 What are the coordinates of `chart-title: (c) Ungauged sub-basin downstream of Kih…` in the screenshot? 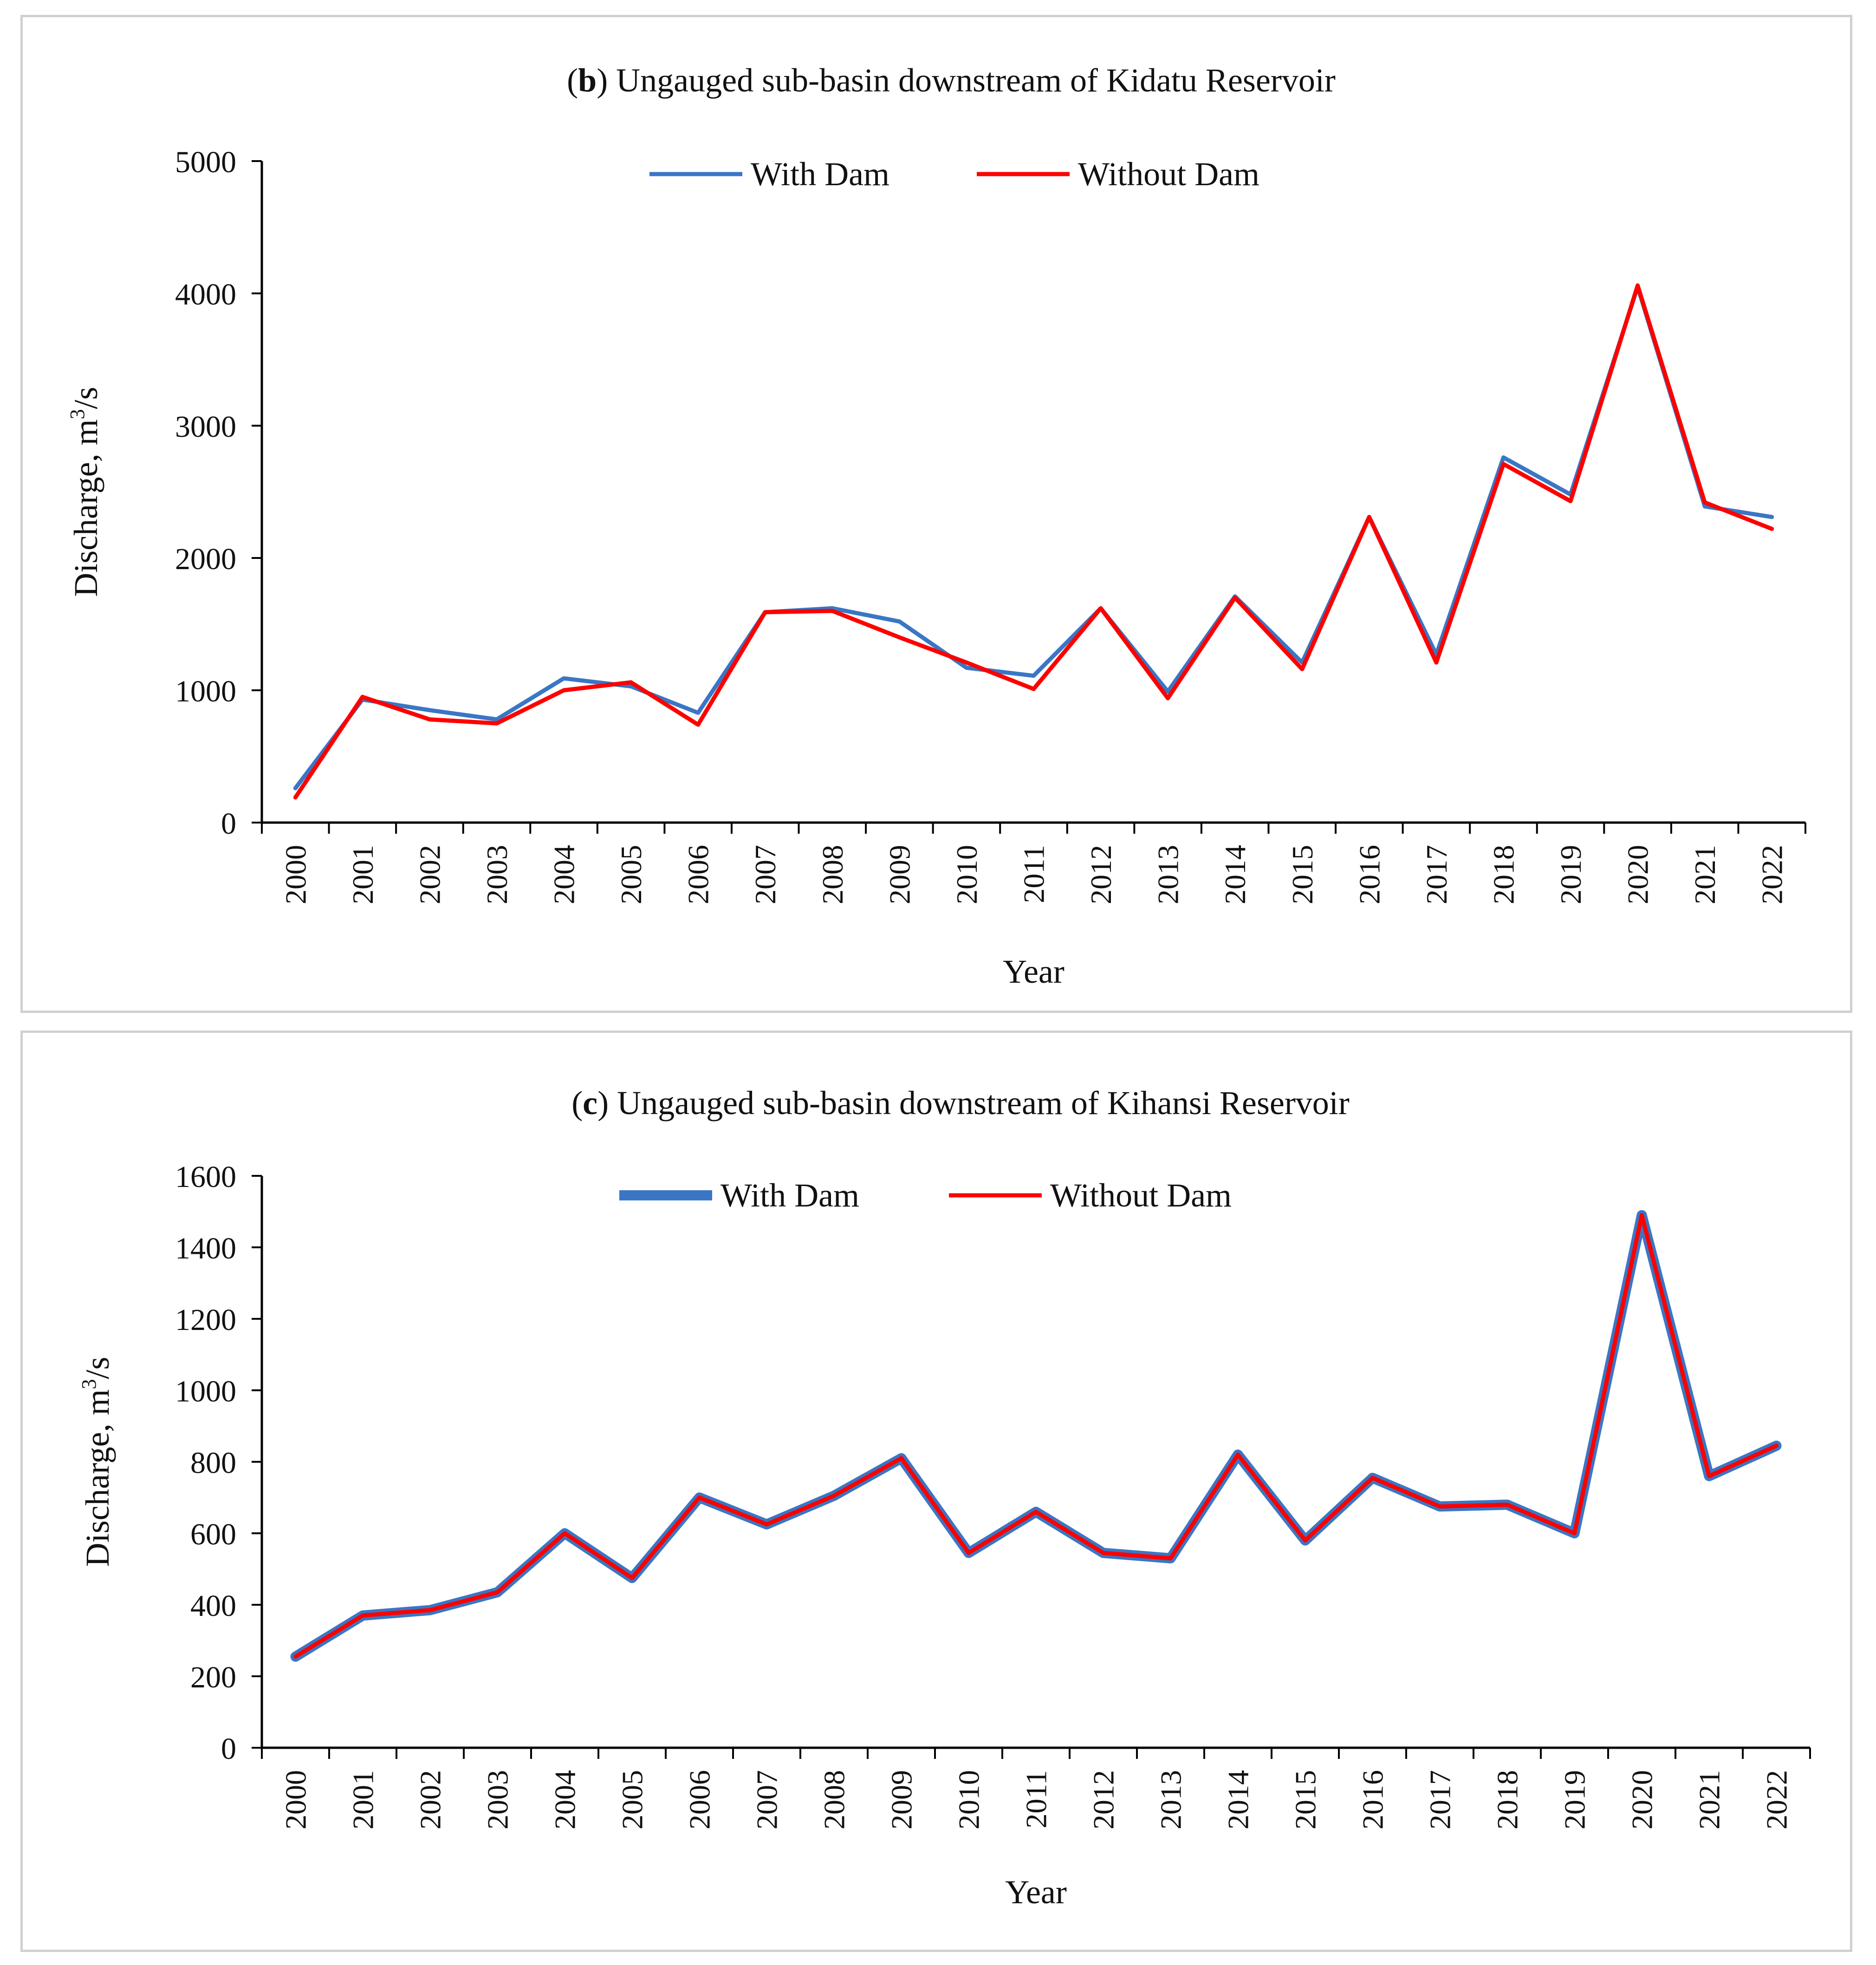 It's located at (961, 1103).